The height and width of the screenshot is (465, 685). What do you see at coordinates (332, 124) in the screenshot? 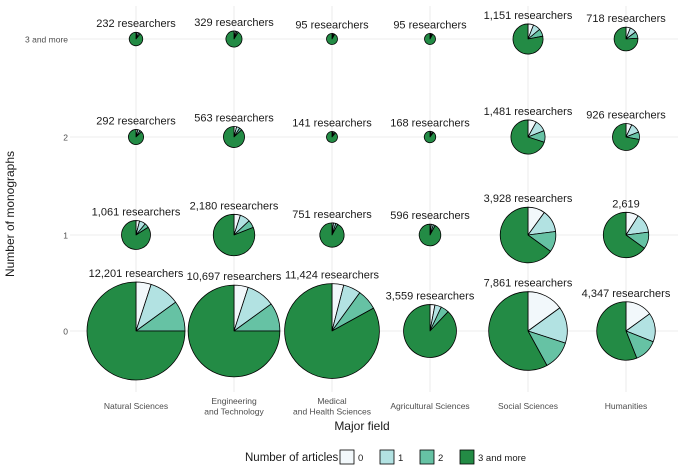
I see `pie-label: 141 researchers` at bounding box center [332, 124].